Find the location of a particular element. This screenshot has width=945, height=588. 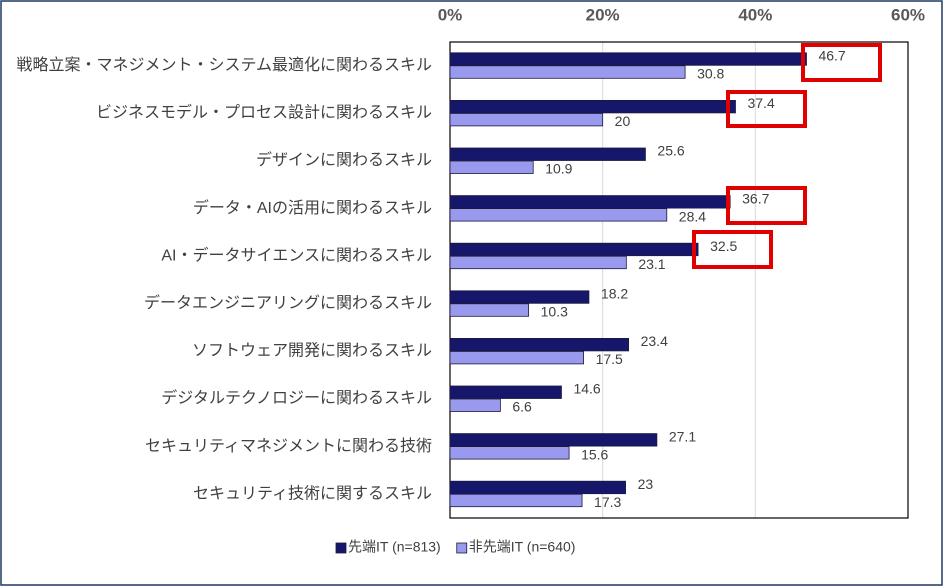

y-tick-label: AI・データサイエンスに関わるスキル is located at coordinates (296, 254).